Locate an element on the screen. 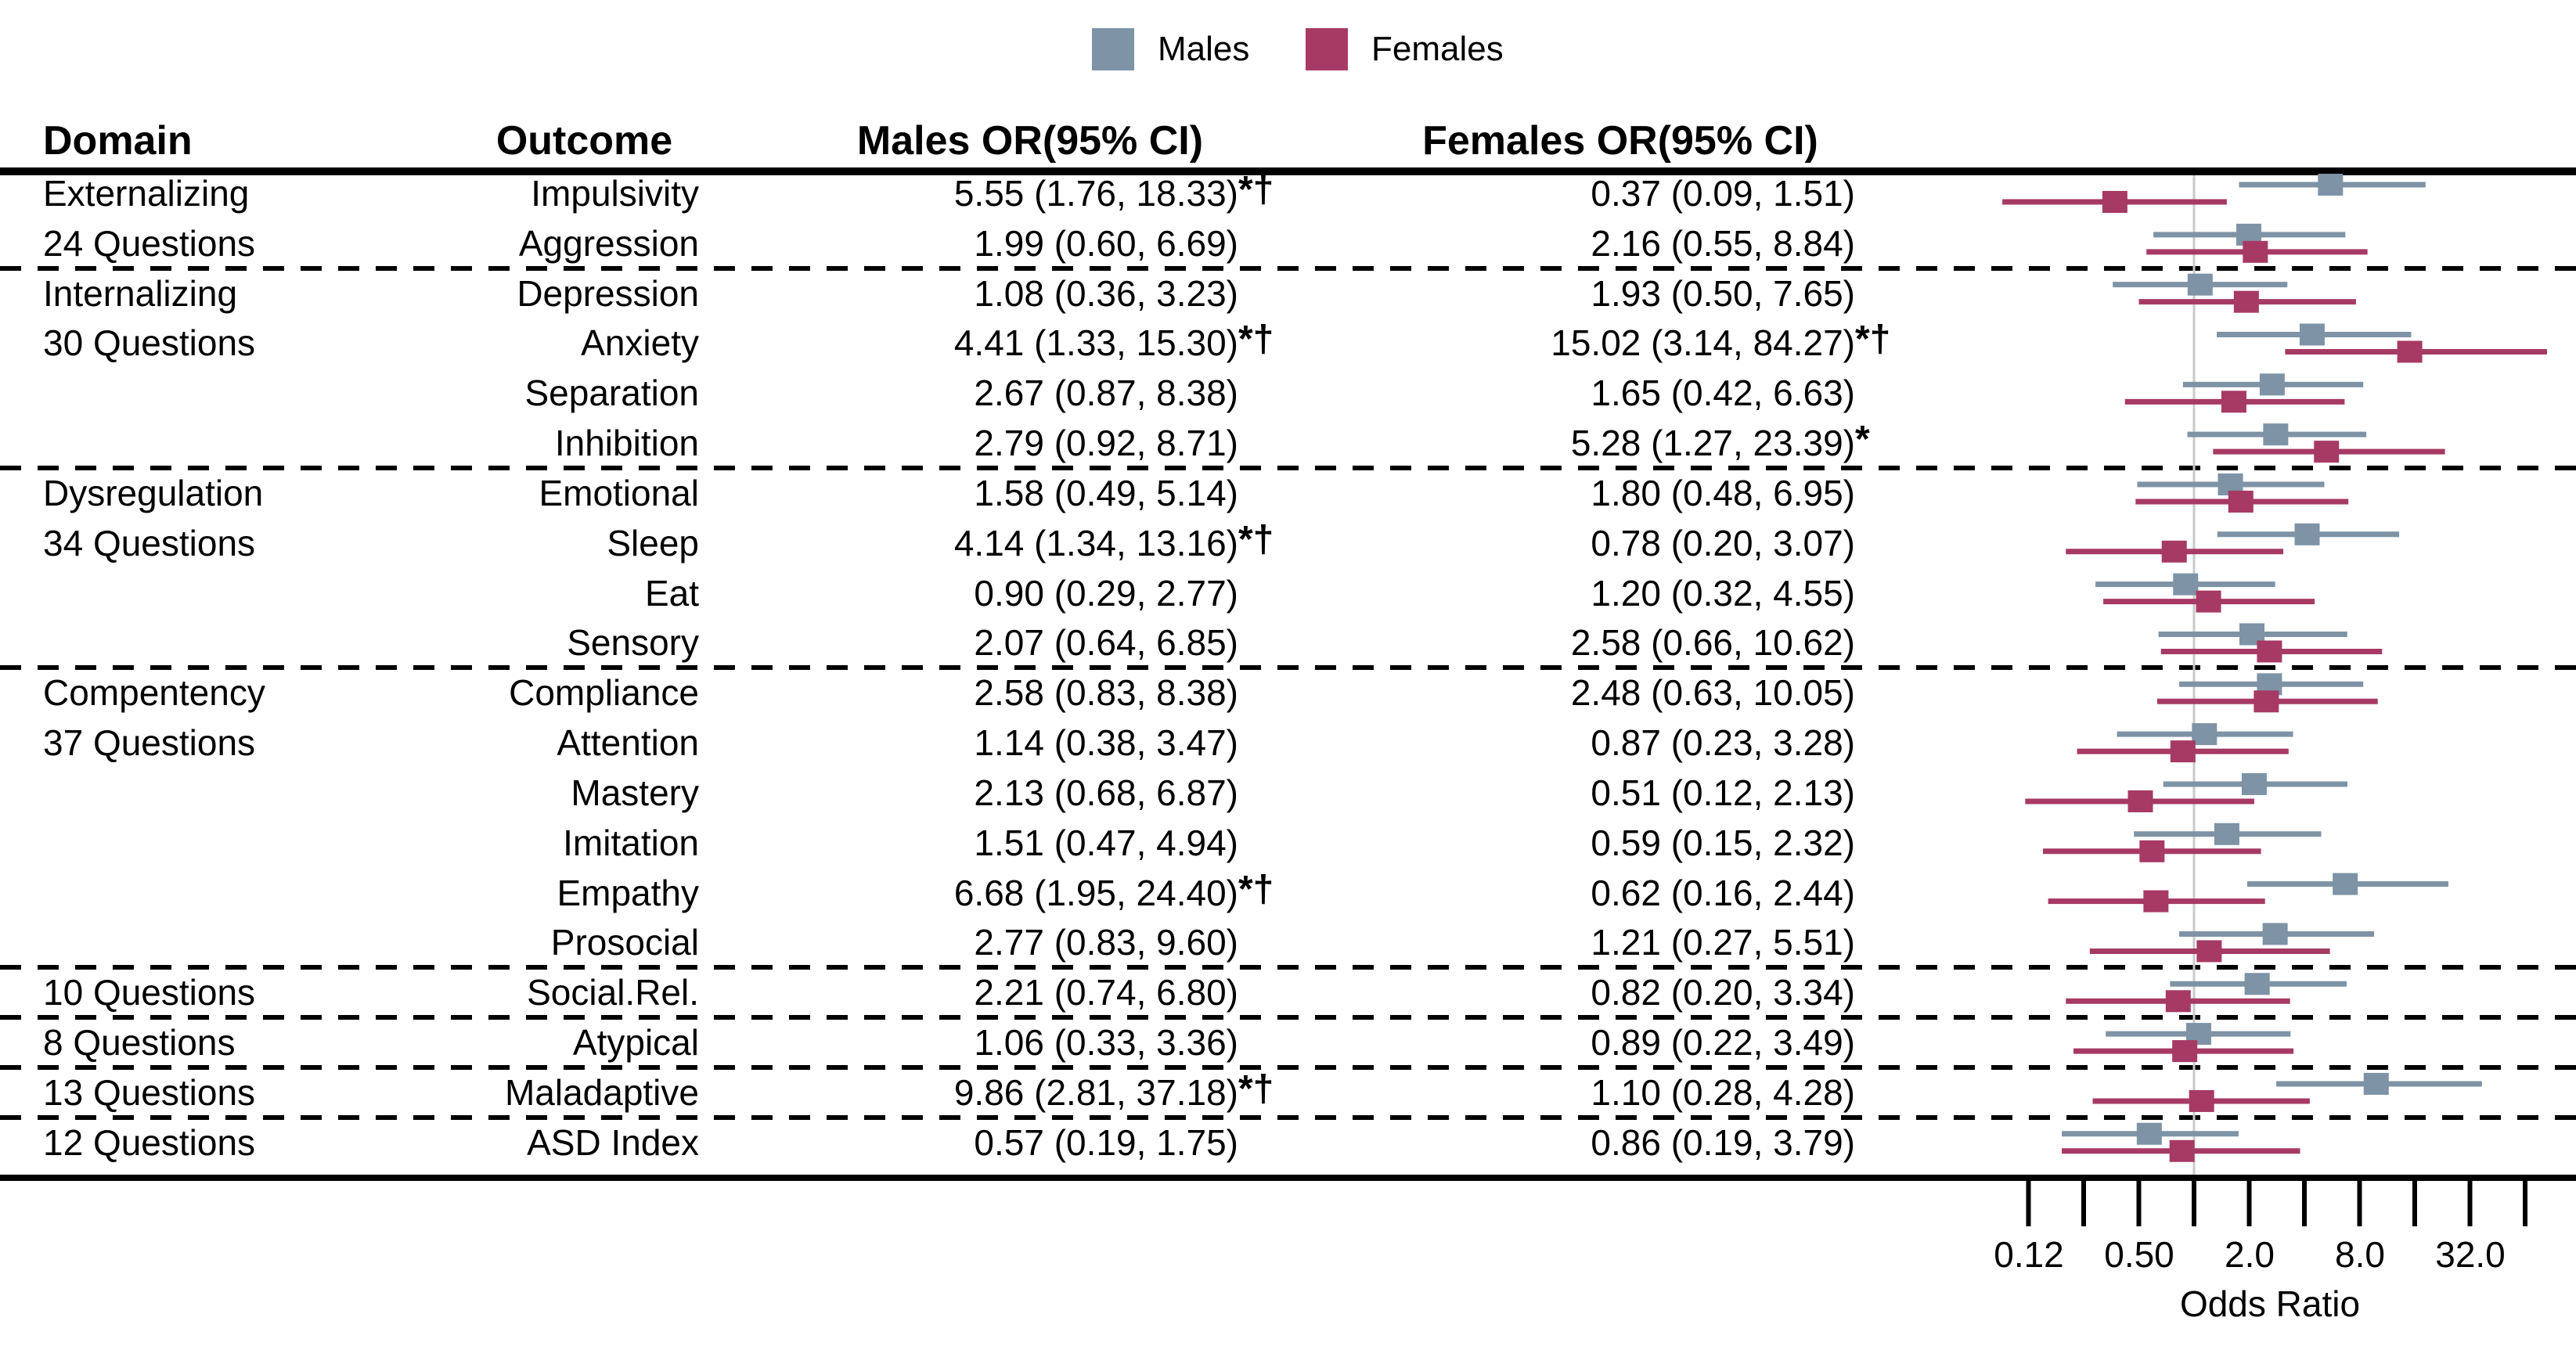 The image size is (2576, 1357). male-row17-marker is located at coordinates (2257, 984).